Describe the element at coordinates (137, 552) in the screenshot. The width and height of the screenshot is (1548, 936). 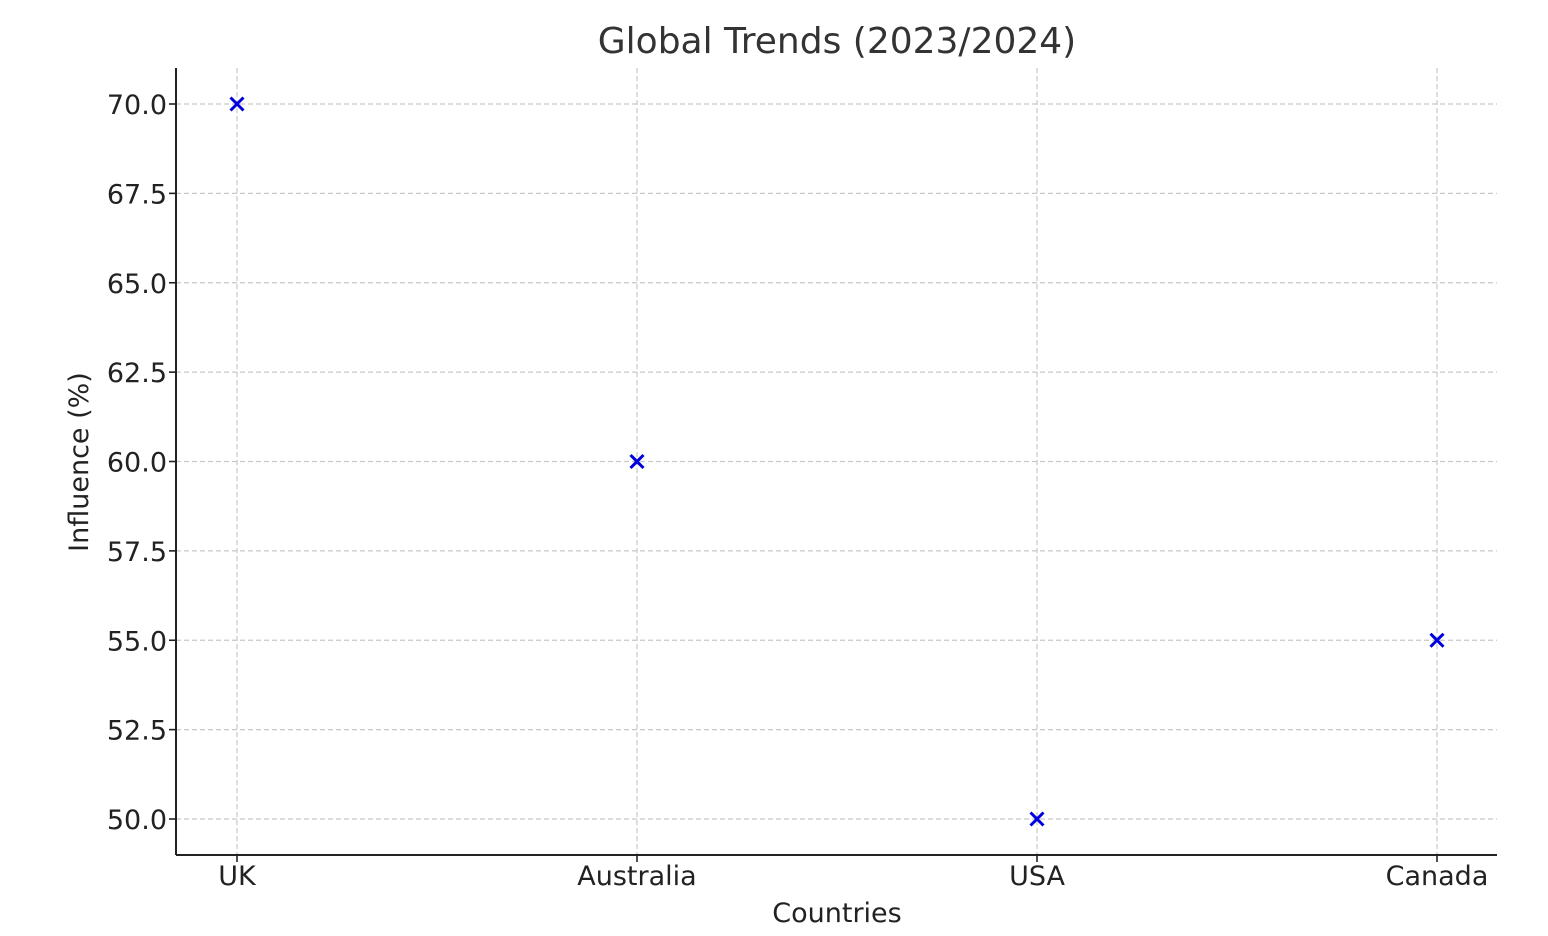
I see `y-tick-label: 57.5` at that location.